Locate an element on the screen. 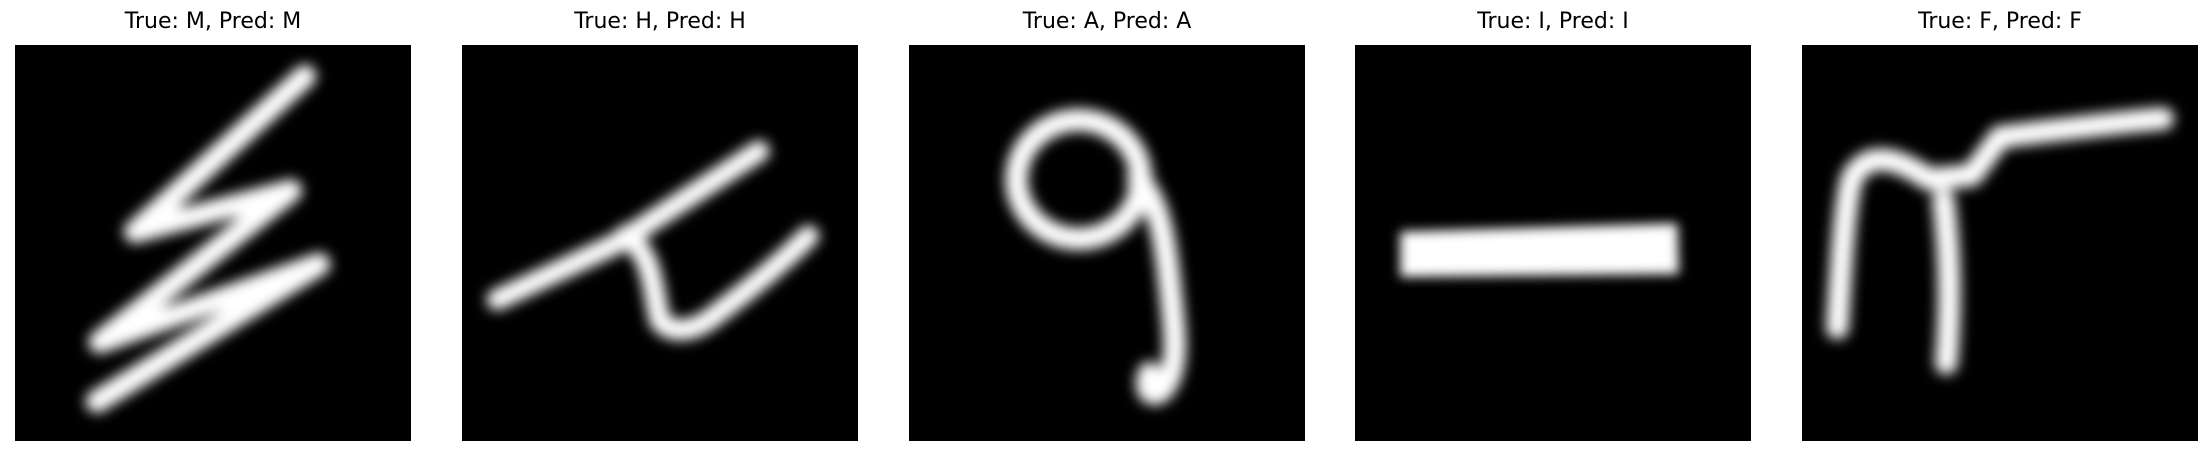  sample-title-1: True: M, Pred: M is located at coordinates (213, 21).